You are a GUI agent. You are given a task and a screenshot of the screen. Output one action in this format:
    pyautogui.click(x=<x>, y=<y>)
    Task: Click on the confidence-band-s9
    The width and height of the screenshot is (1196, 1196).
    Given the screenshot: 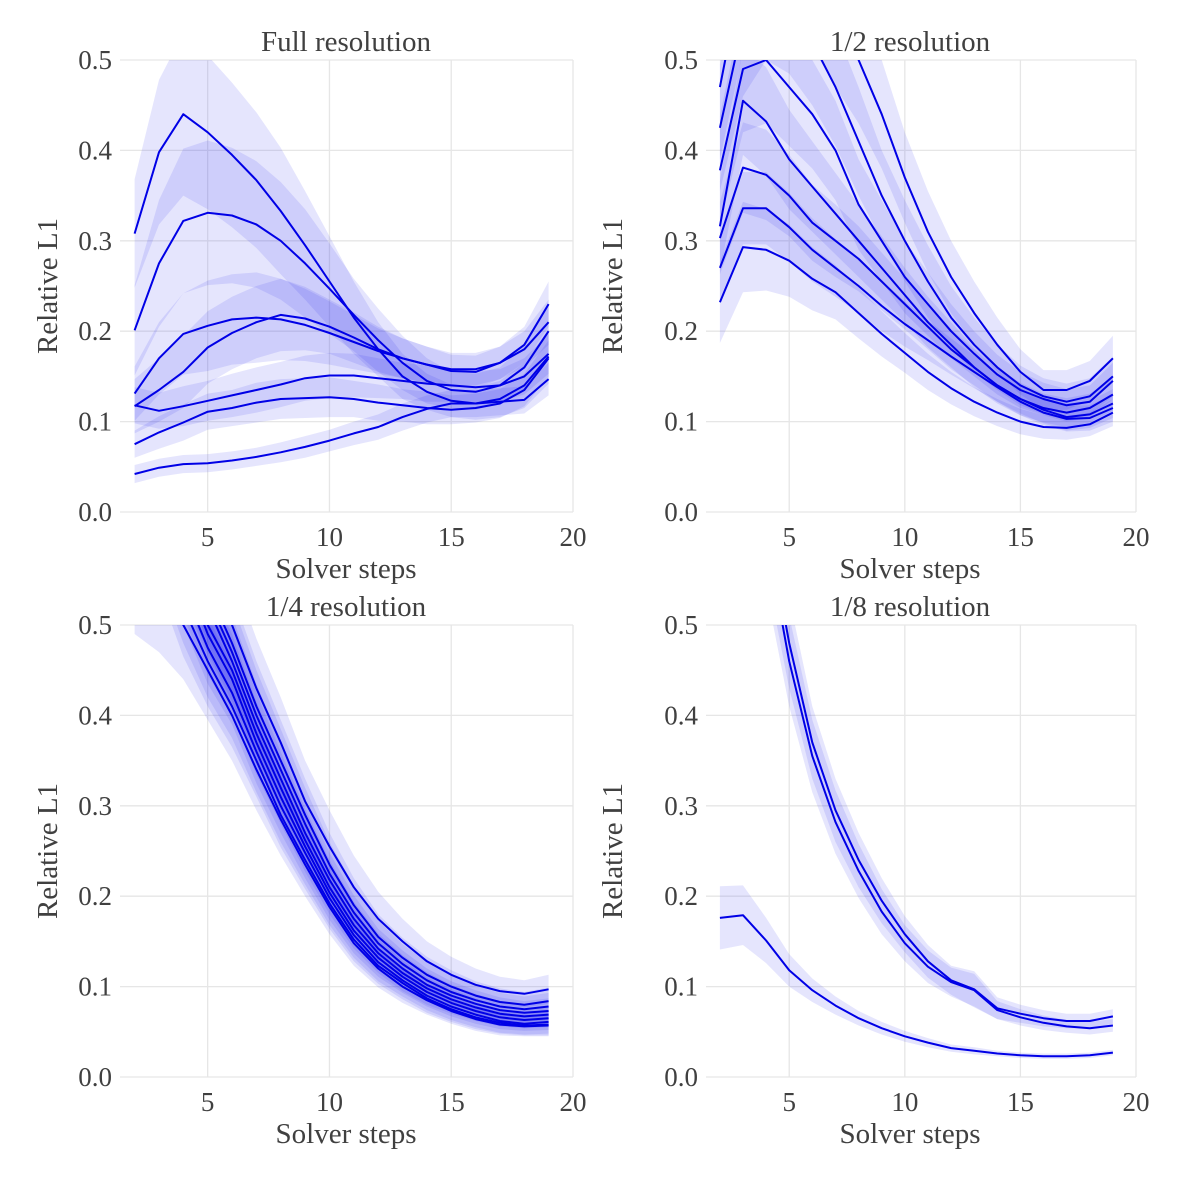 What is the action you would take?
    pyautogui.click(x=341, y=831)
    